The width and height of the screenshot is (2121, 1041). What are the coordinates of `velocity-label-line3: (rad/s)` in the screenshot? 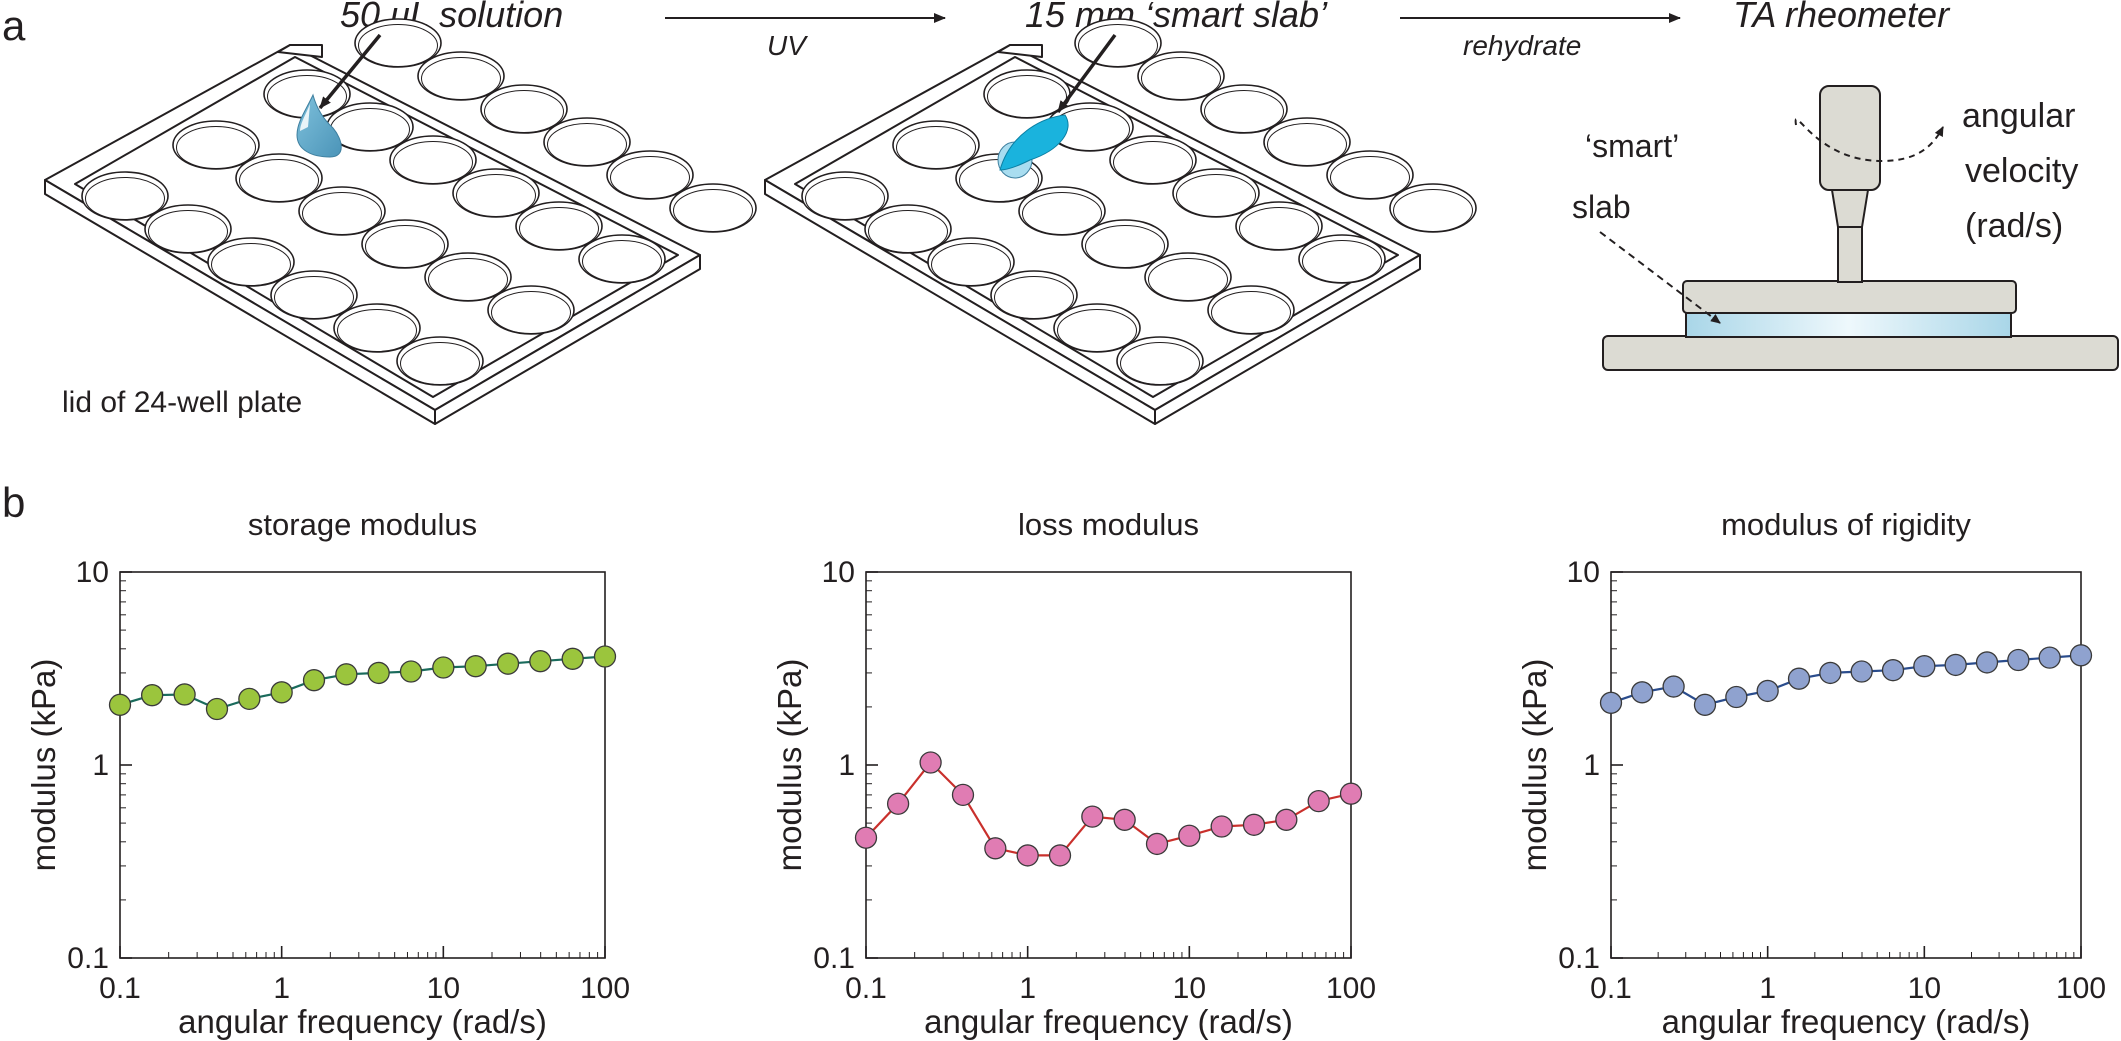 It's located at (2014, 226).